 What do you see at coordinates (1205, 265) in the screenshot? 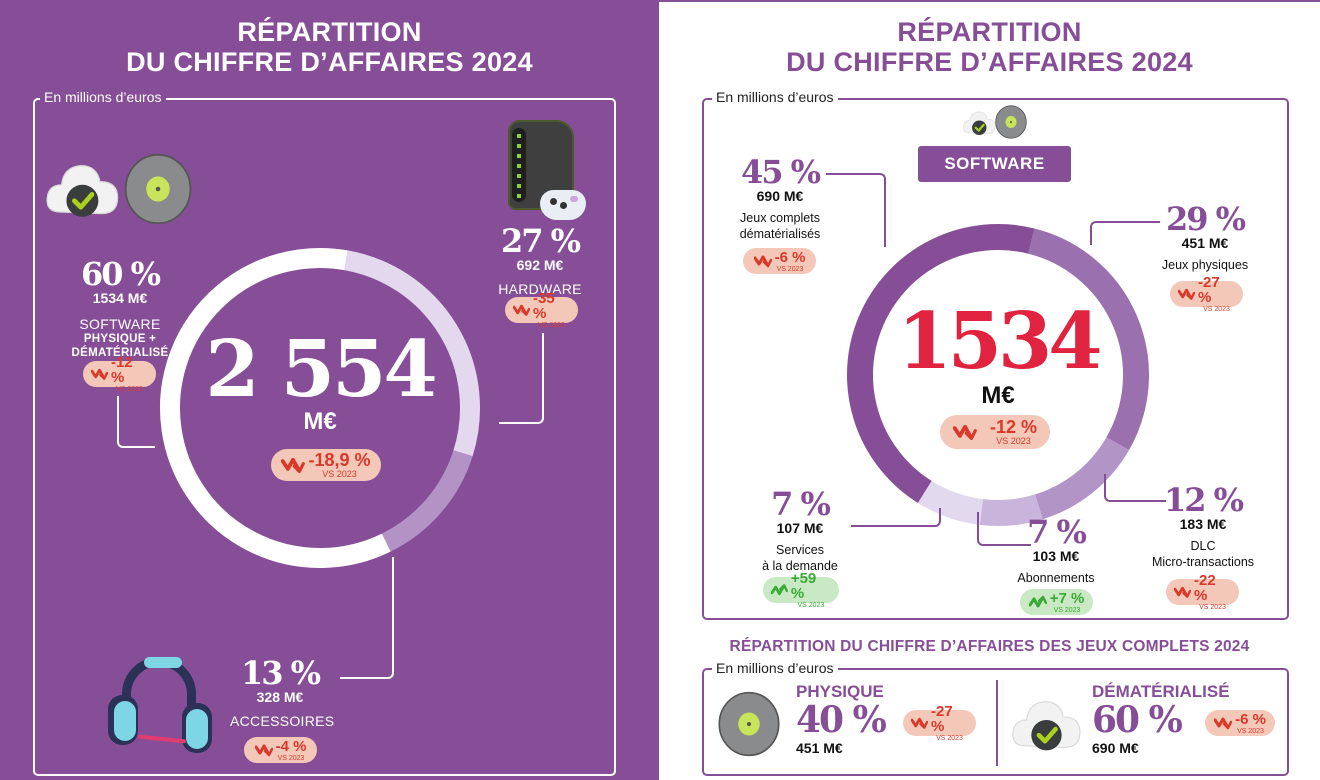
I see `segment-label: Jeux physiques` at bounding box center [1205, 265].